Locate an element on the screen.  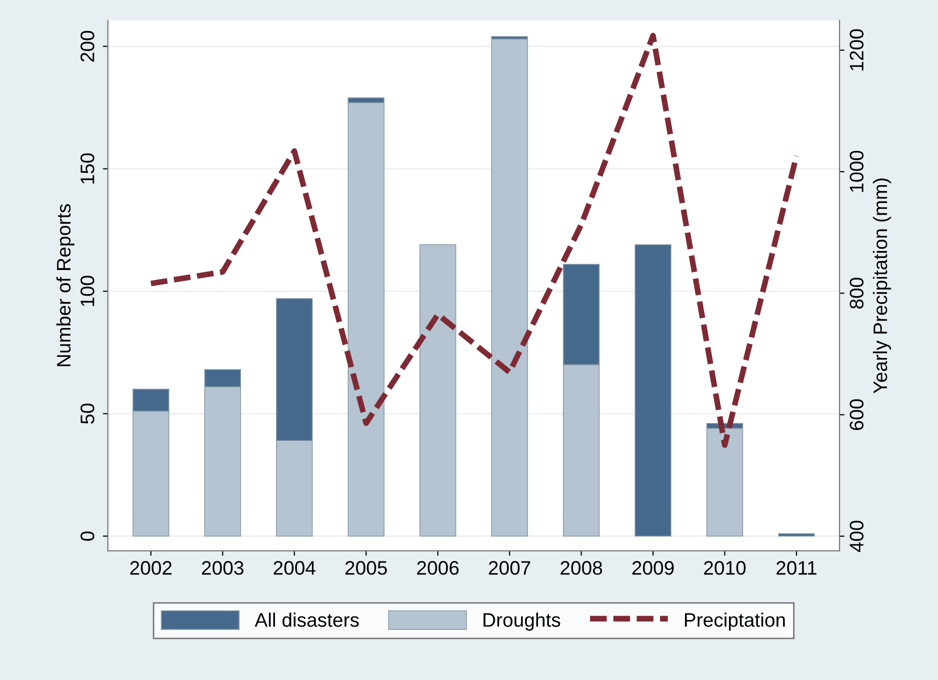
y2-tick-label: 800 is located at coordinates (857, 293).